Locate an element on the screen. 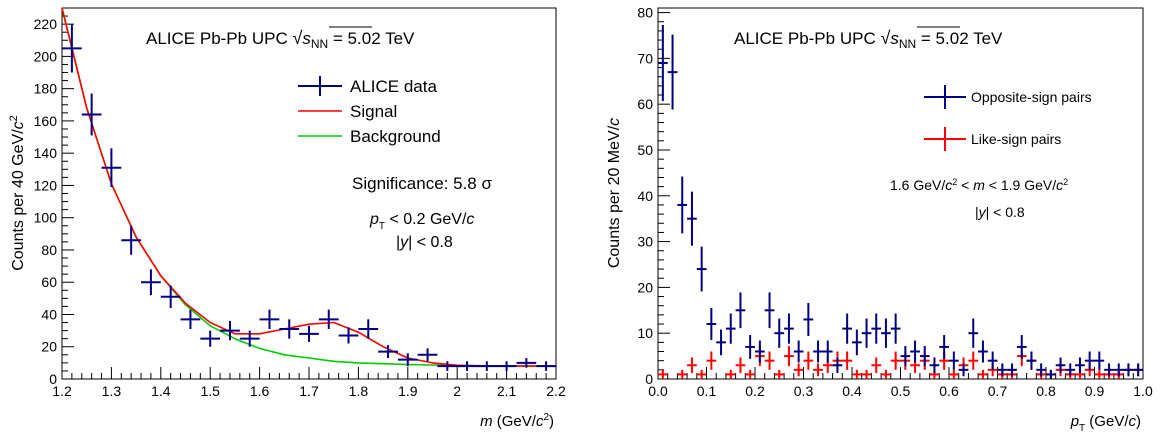  right-banner: ALICE Pb-Pb UPC √sNN = 5.02 TeV is located at coordinates (868, 39).